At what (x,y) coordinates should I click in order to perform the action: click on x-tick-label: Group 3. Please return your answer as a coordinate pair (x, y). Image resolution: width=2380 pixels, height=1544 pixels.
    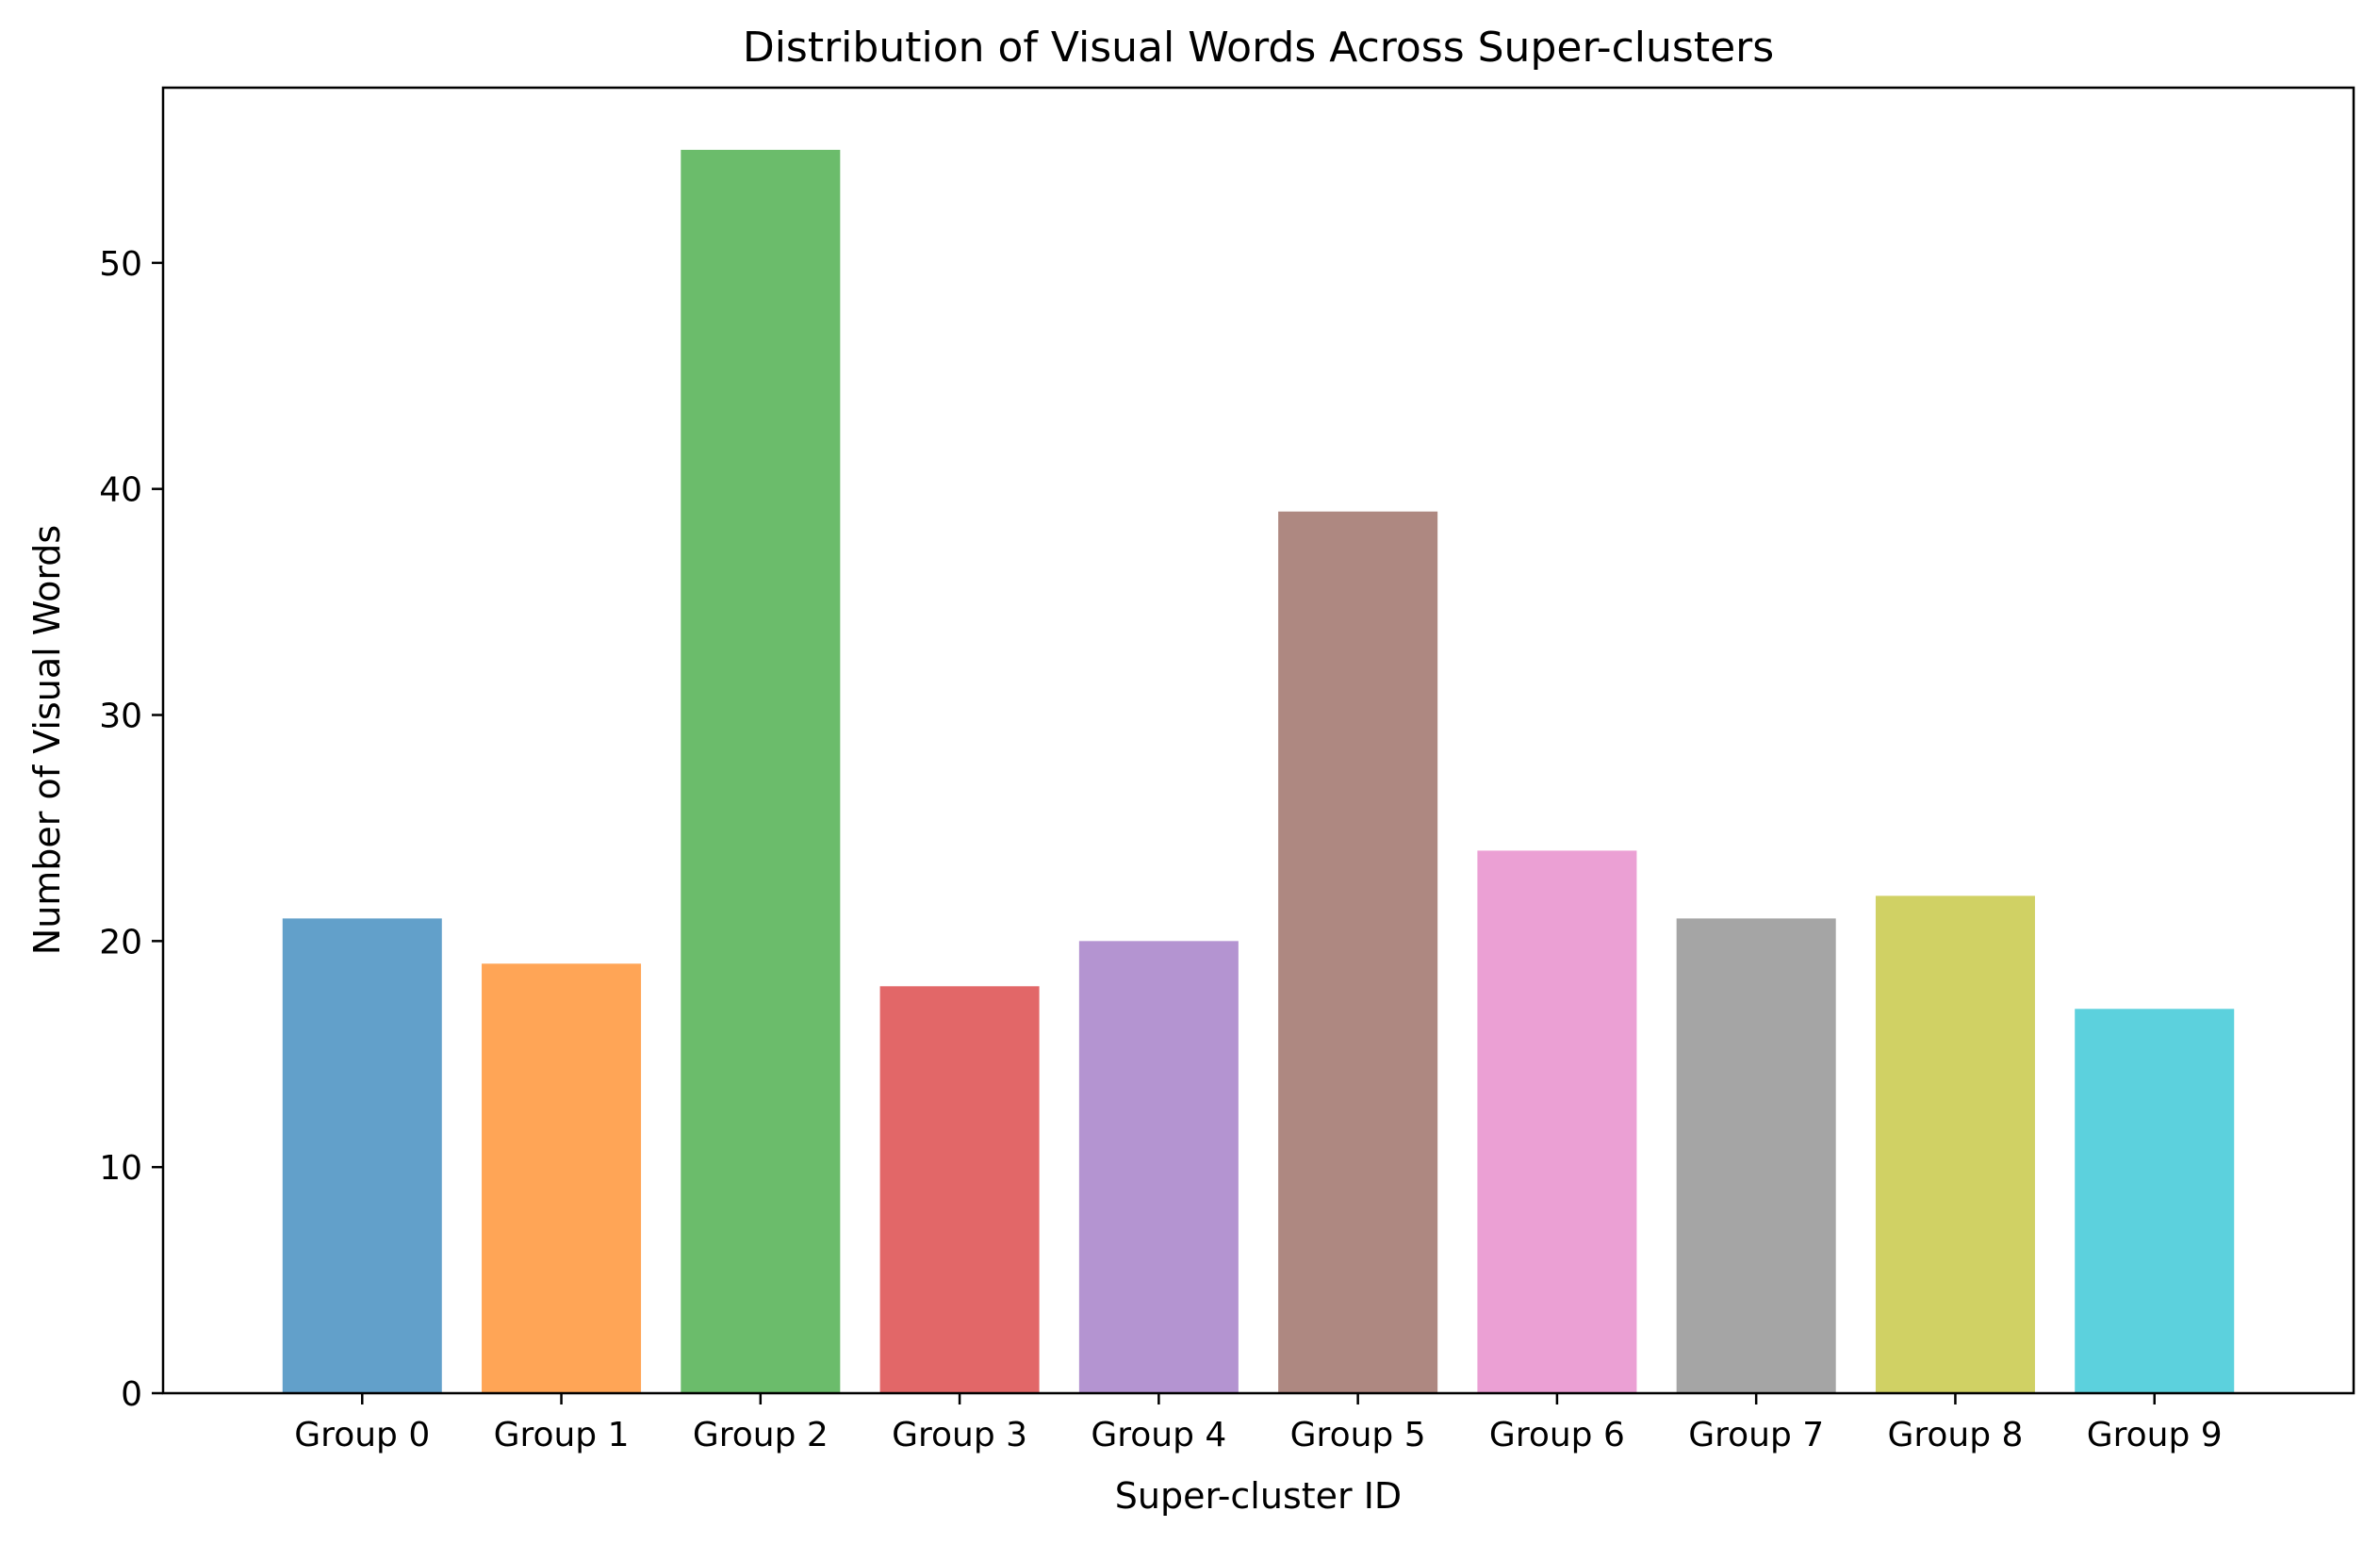
    Looking at the image, I should click on (959, 1435).